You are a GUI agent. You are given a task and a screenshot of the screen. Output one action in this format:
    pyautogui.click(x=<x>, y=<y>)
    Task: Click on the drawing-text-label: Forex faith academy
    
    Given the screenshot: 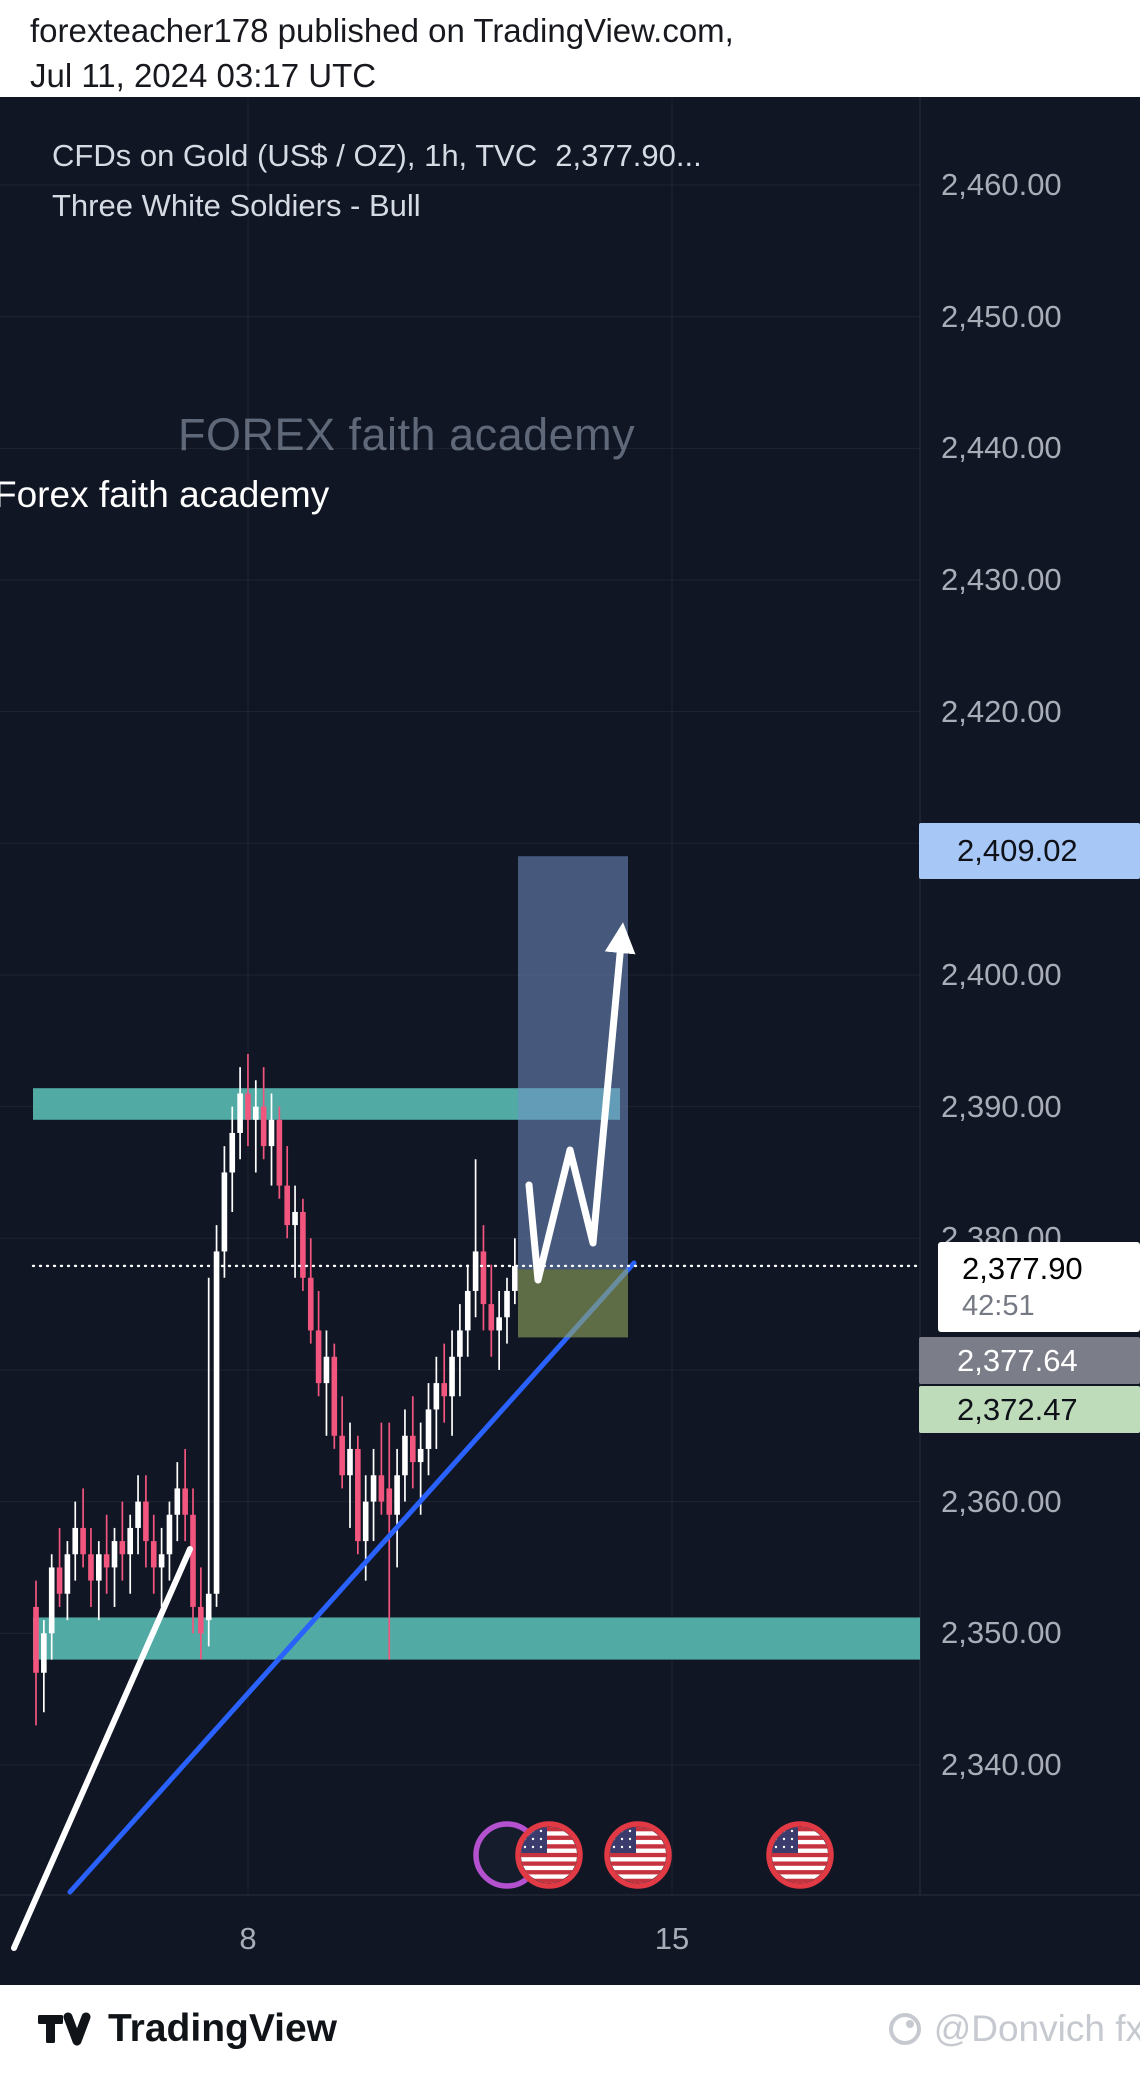 What is the action you would take?
    pyautogui.click(x=165, y=494)
    